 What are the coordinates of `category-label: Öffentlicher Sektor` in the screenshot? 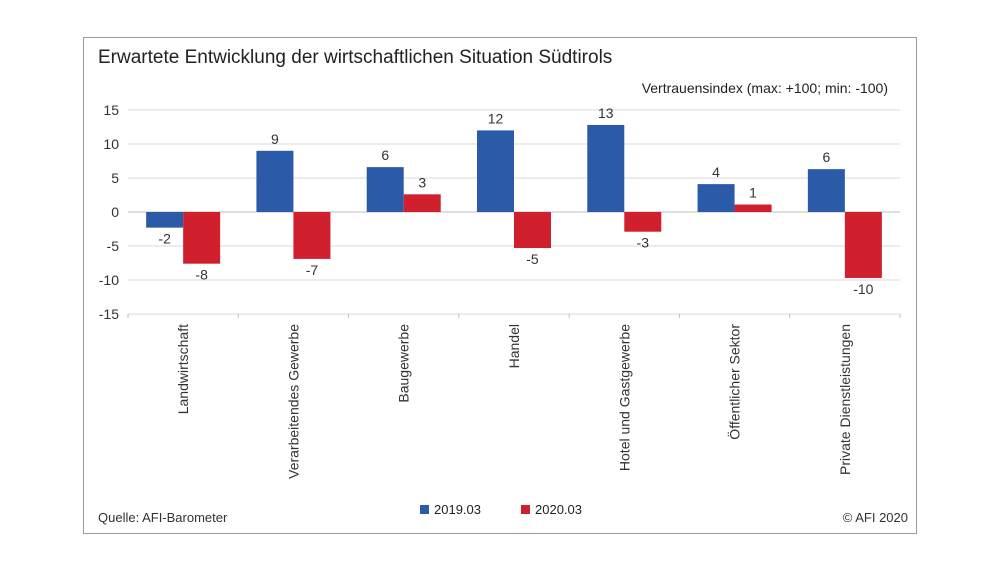 It's located at (734, 382).